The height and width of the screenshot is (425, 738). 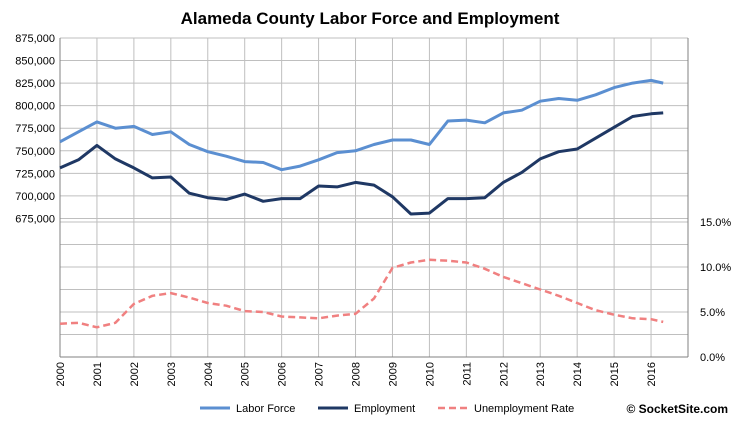 What do you see at coordinates (35, 152) in the screenshot?
I see `y-left-tick-label: 750,000` at bounding box center [35, 152].